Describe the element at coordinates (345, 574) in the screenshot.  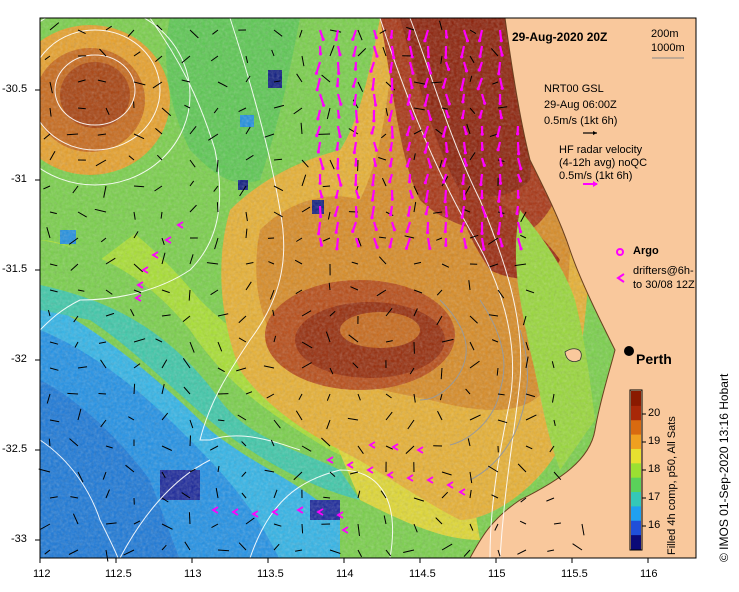
I see `x-tick-114: 114` at that location.